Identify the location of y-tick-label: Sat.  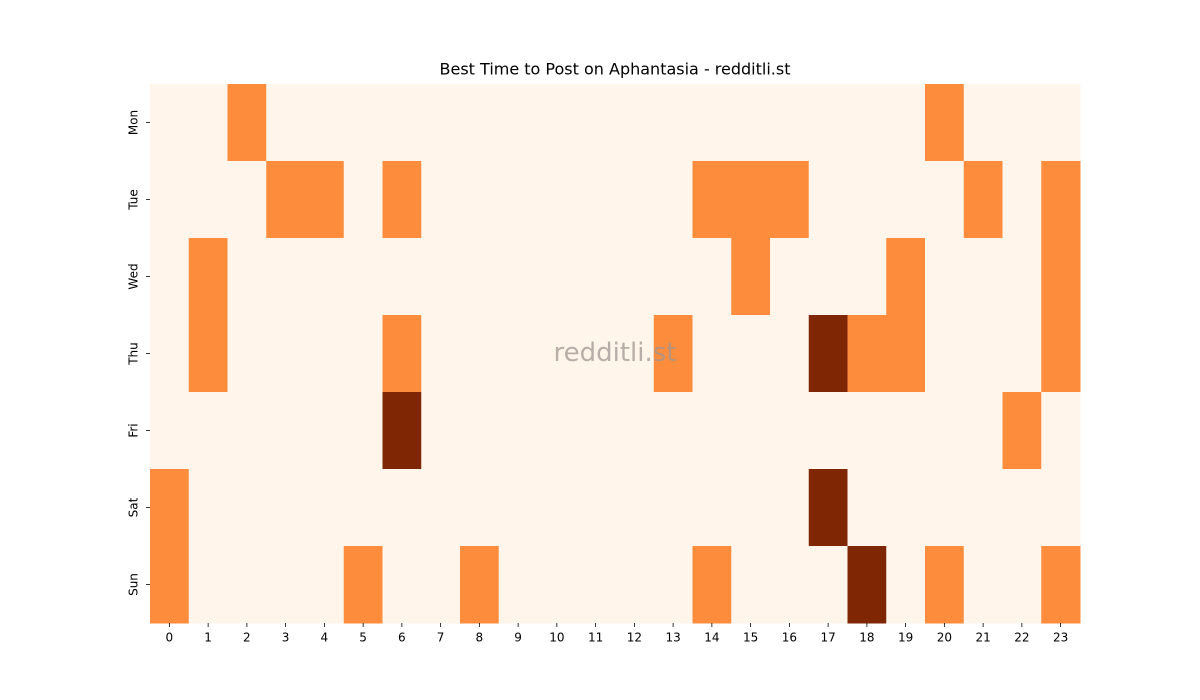
(134, 507).